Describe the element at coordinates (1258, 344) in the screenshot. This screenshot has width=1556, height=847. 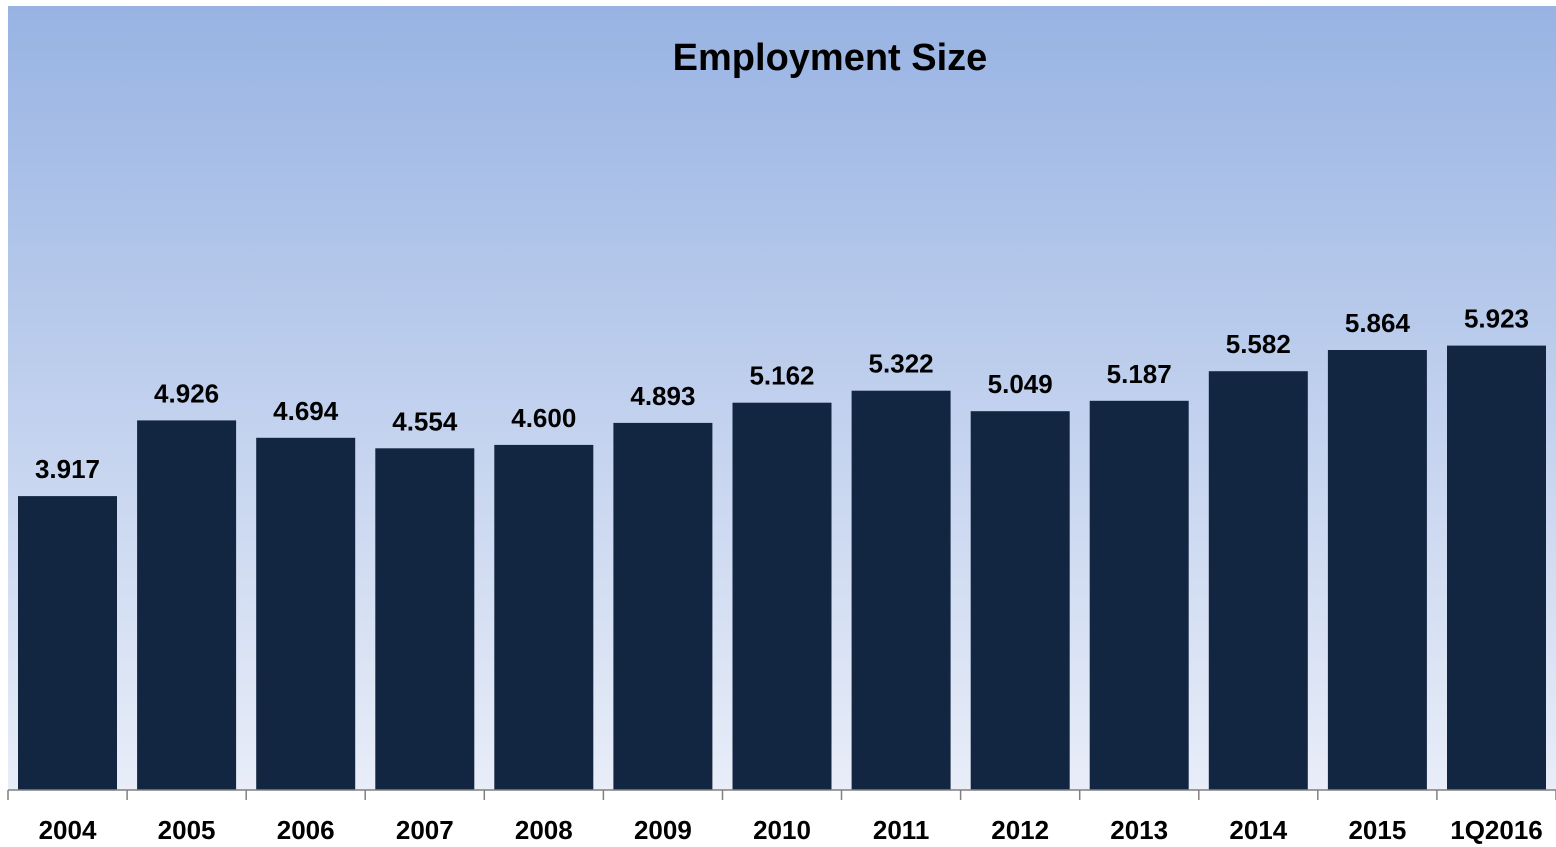
I see `data-label-2014: 5.582` at that location.